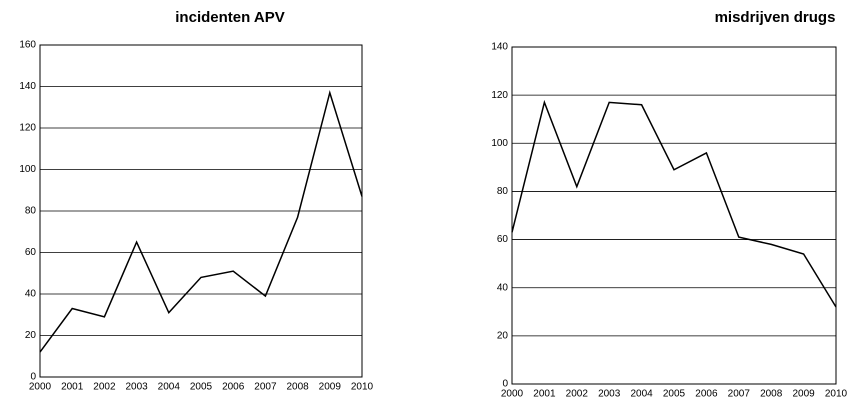  Describe the element at coordinates (229, 17) in the screenshot. I see `chart-title: incidenten APV` at that location.